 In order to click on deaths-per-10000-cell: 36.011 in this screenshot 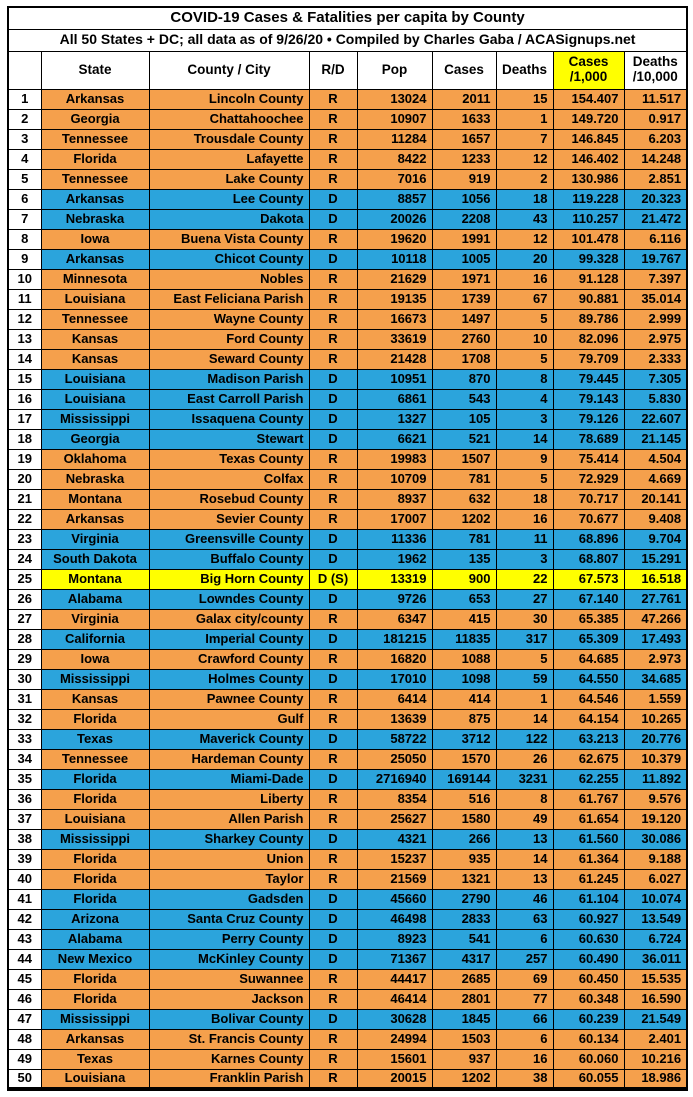, I will do `click(655, 959)`.